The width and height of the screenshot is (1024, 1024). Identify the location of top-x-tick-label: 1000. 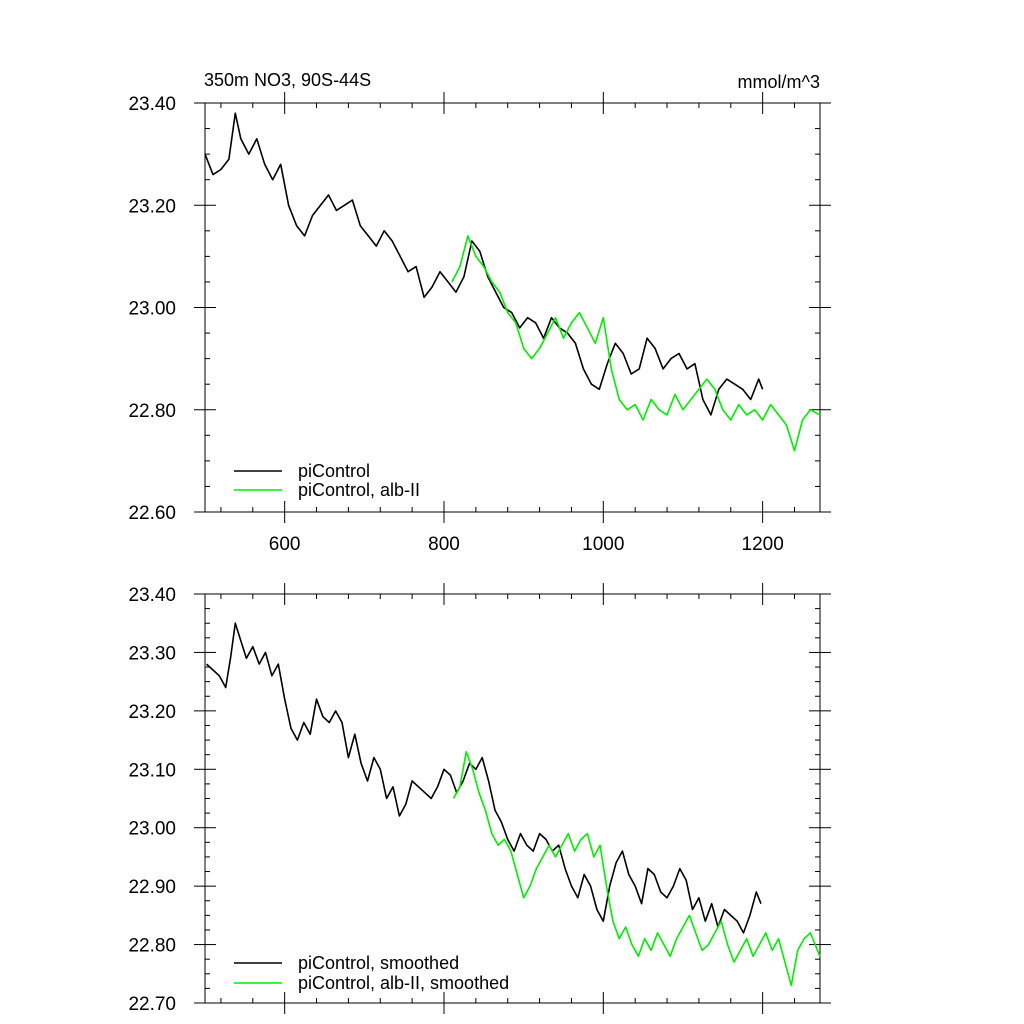
(603, 544).